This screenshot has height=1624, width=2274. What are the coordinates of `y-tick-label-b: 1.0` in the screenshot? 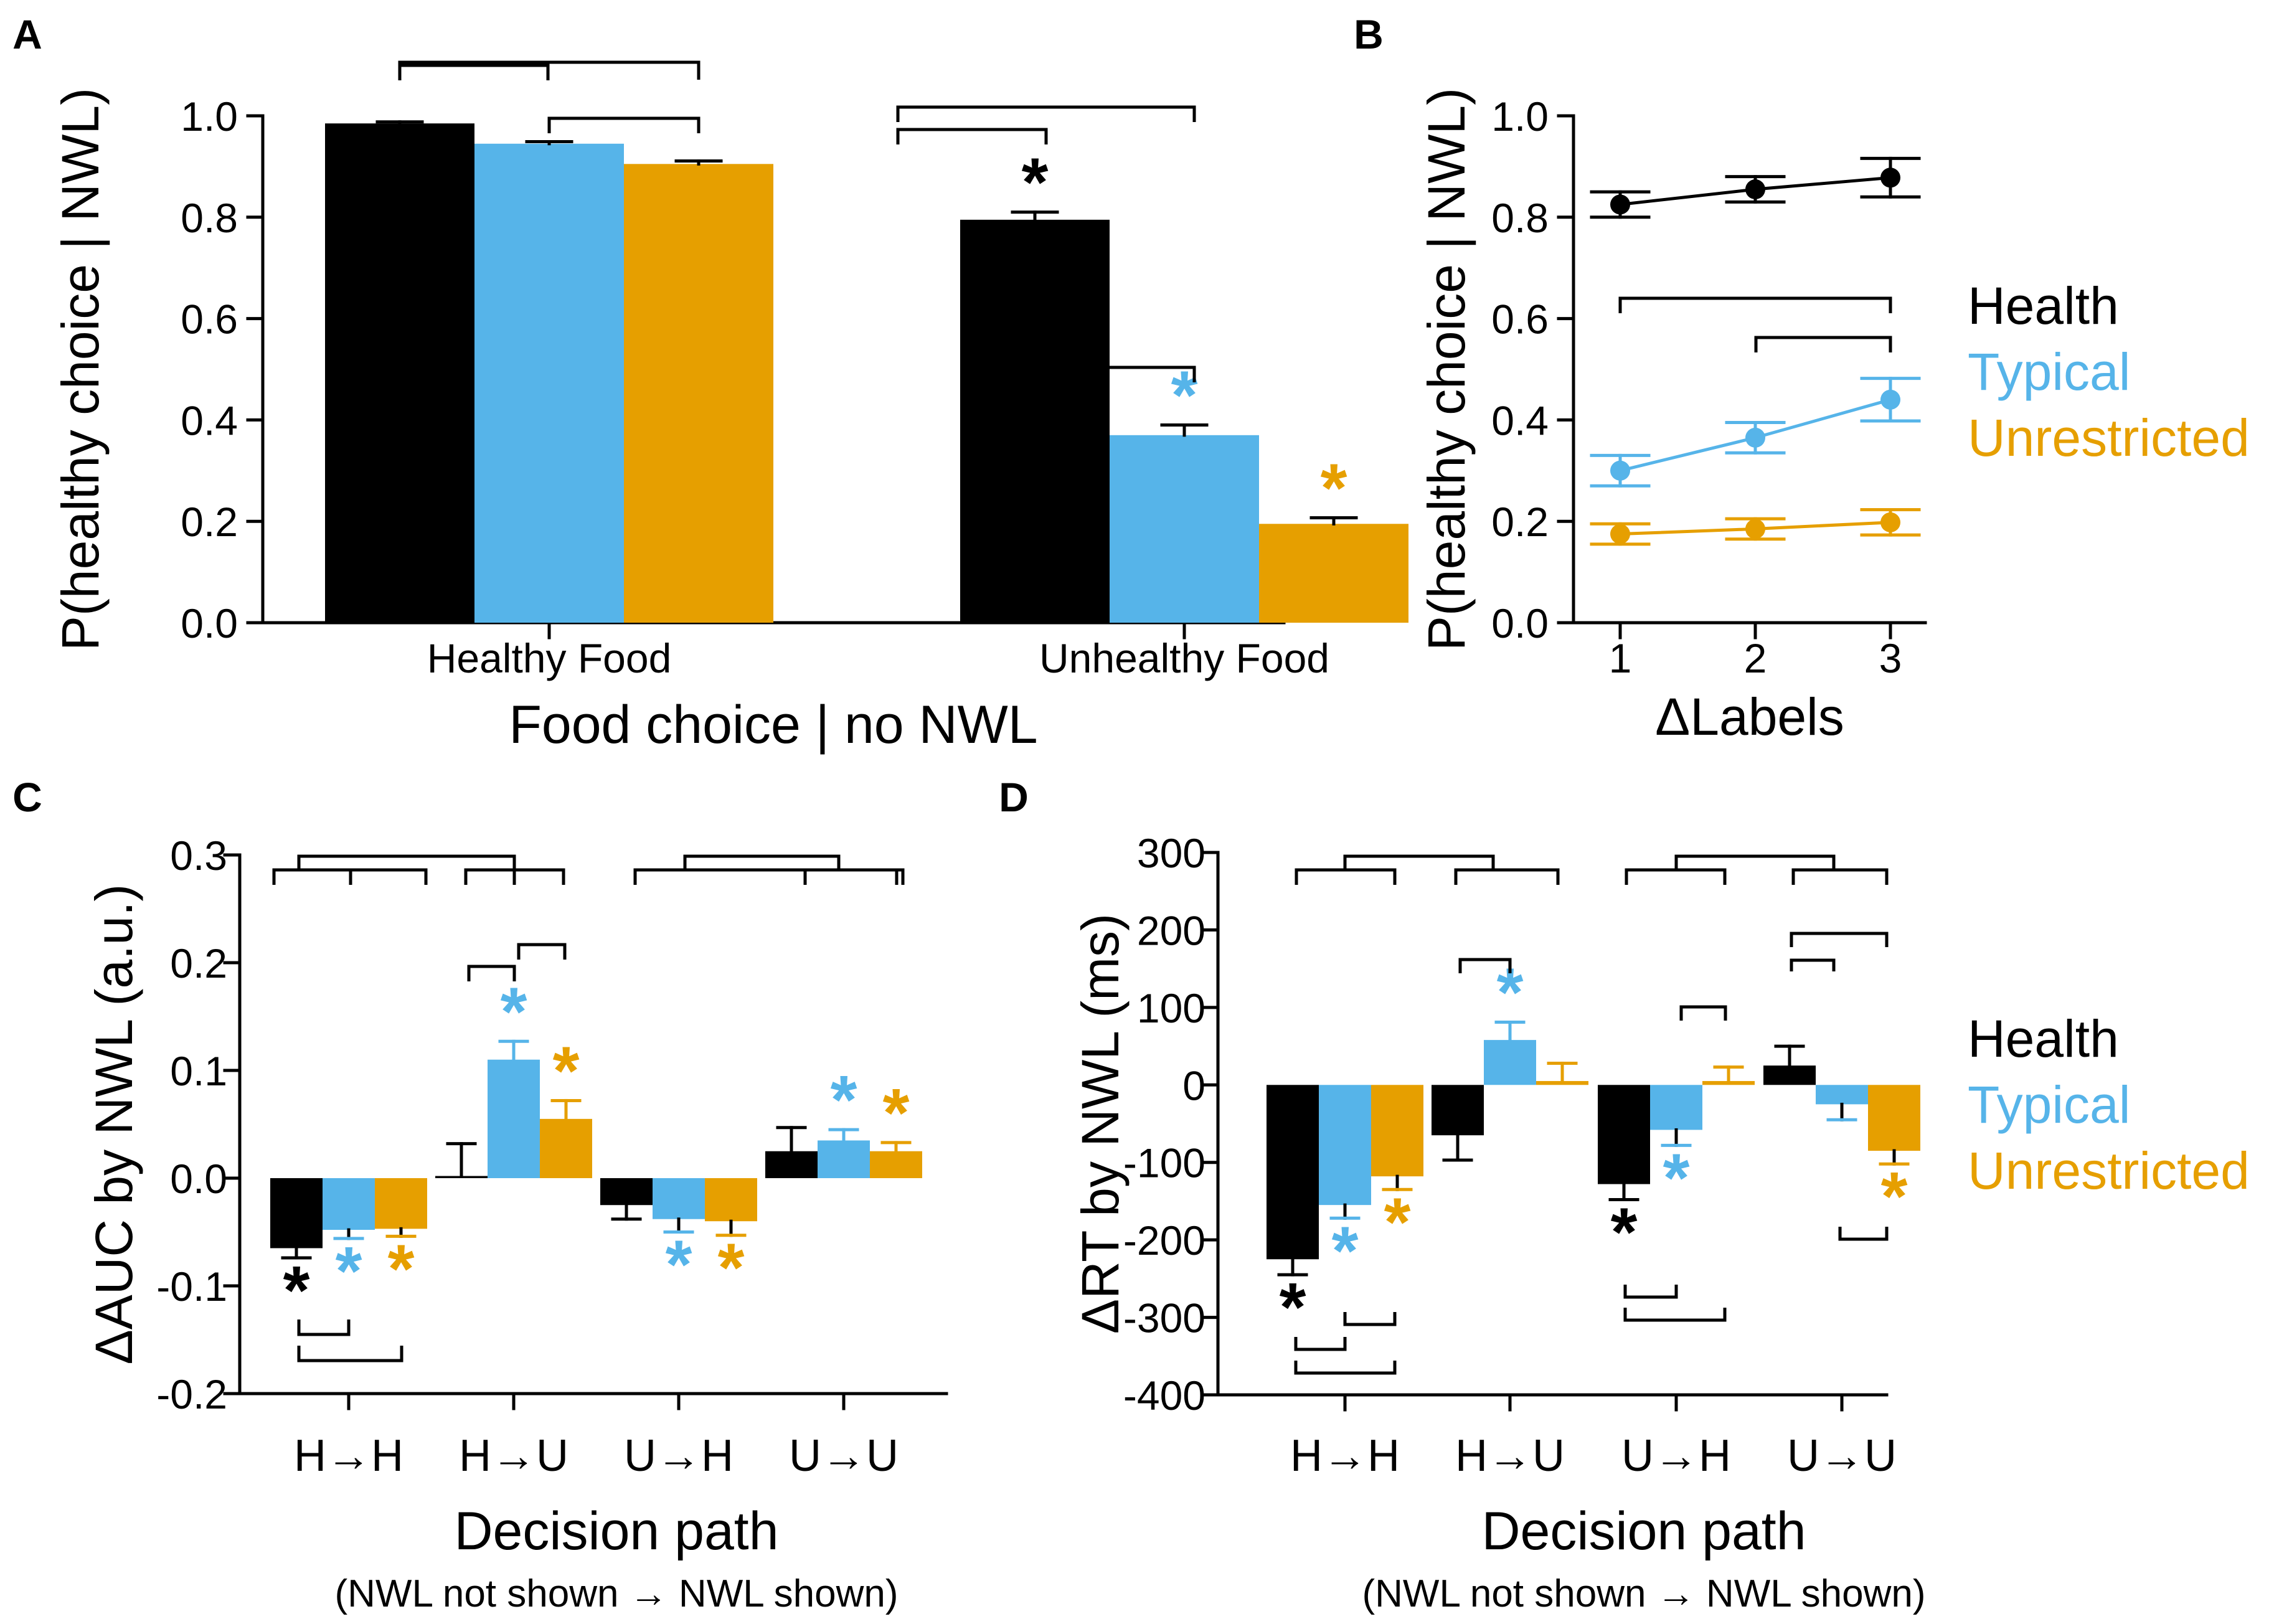 It's located at (1520, 116).